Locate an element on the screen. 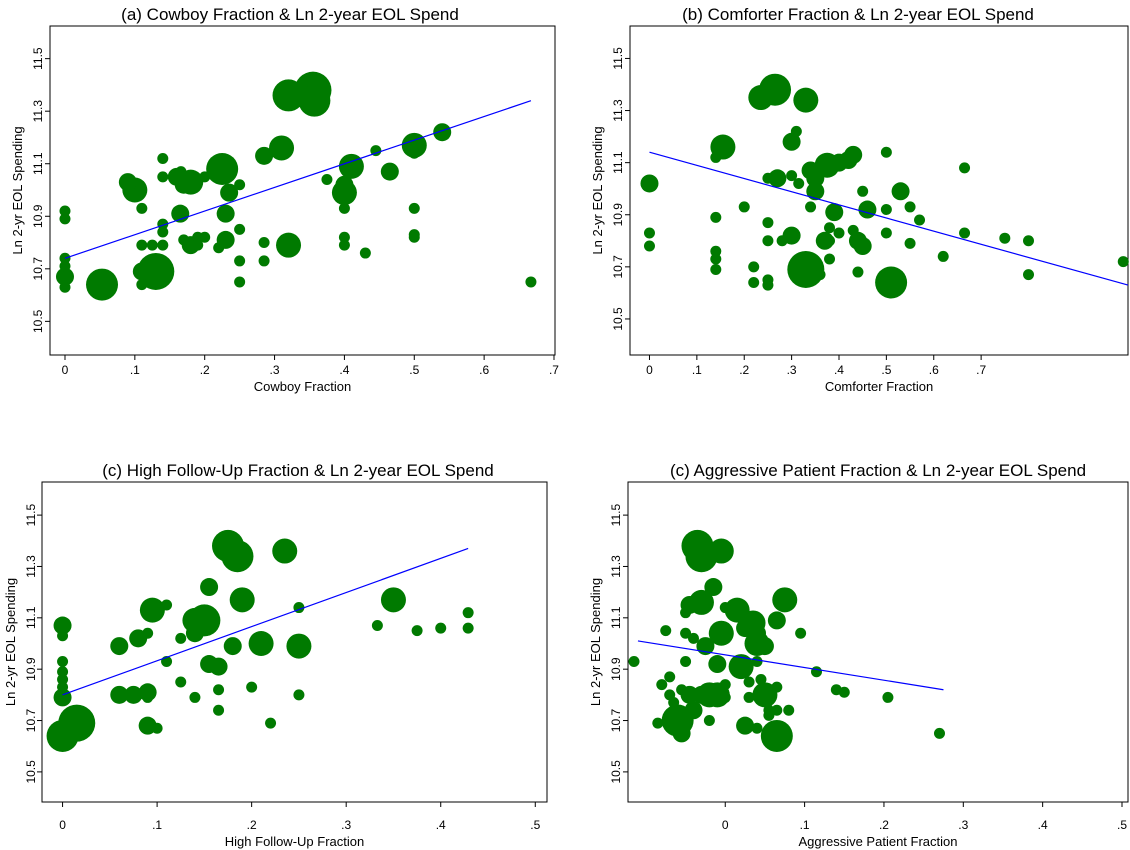 Image resolution: width=1130 pixels, height=850 pixels. y-tick-label: 10.7 is located at coordinates (38, 269).